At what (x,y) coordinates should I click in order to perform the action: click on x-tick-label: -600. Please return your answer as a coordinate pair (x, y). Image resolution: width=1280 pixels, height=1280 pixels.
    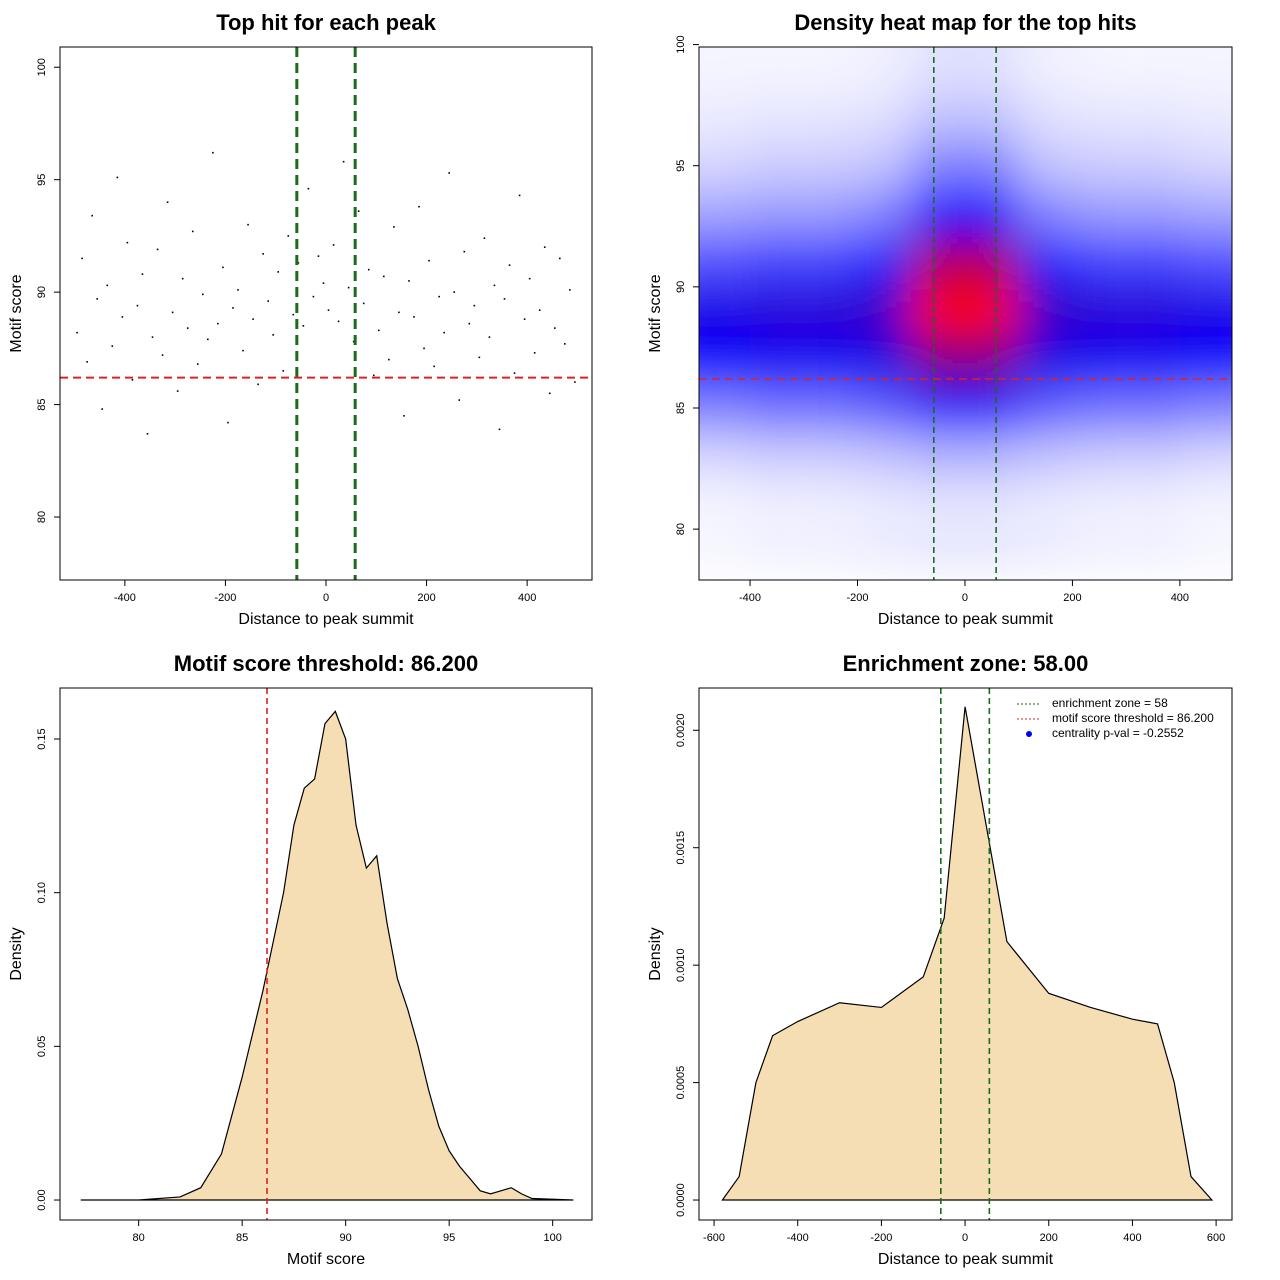
    Looking at the image, I should click on (714, 1238).